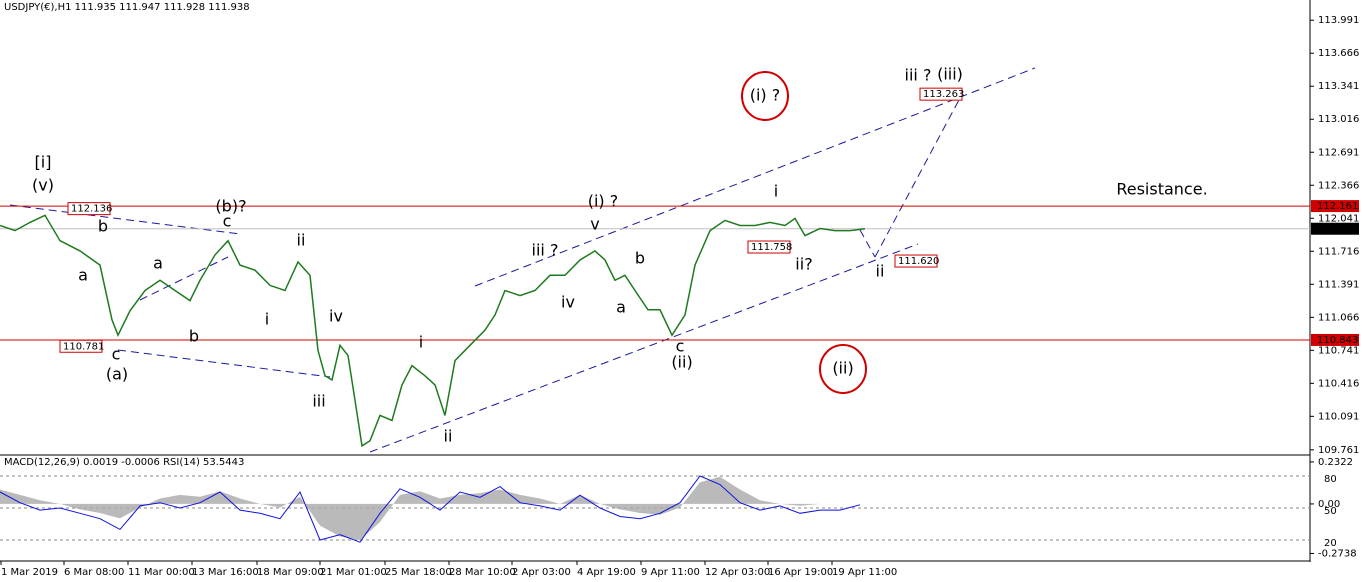 The height and width of the screenshot is (582, 1362). Describe the element at coordinates (482, 572) in the screenshot. I see `x-tick-label: 28 Mar 10:00` at that location.